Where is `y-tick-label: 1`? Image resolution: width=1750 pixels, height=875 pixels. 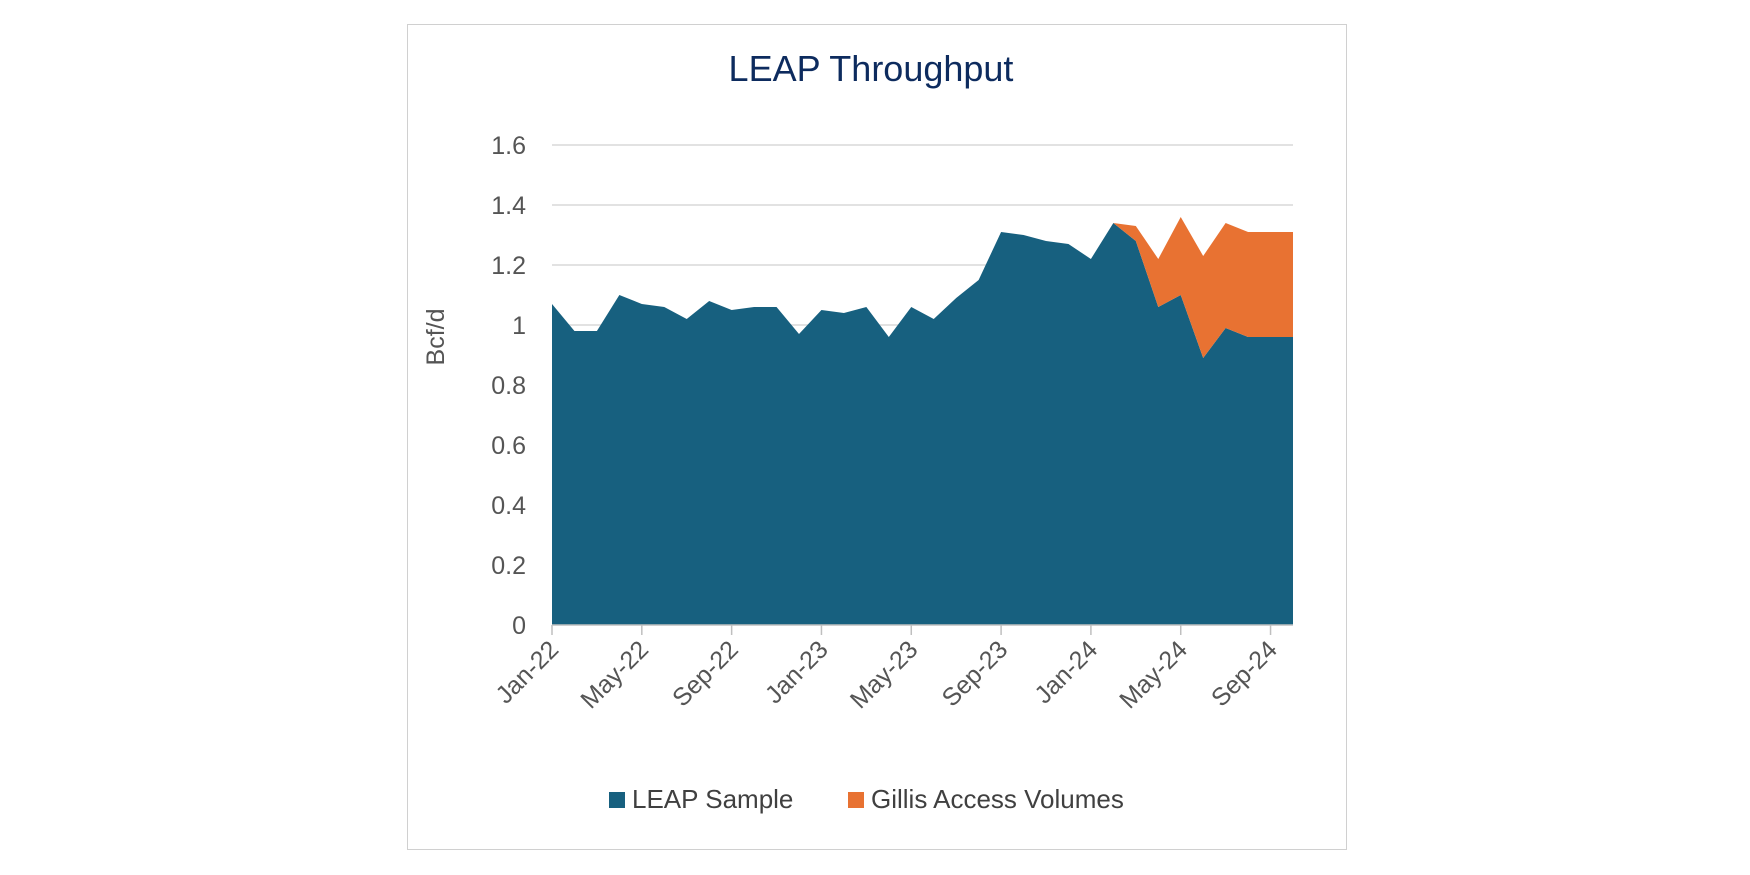 y-tick-label: 1 is located at coordinates (519, 326).